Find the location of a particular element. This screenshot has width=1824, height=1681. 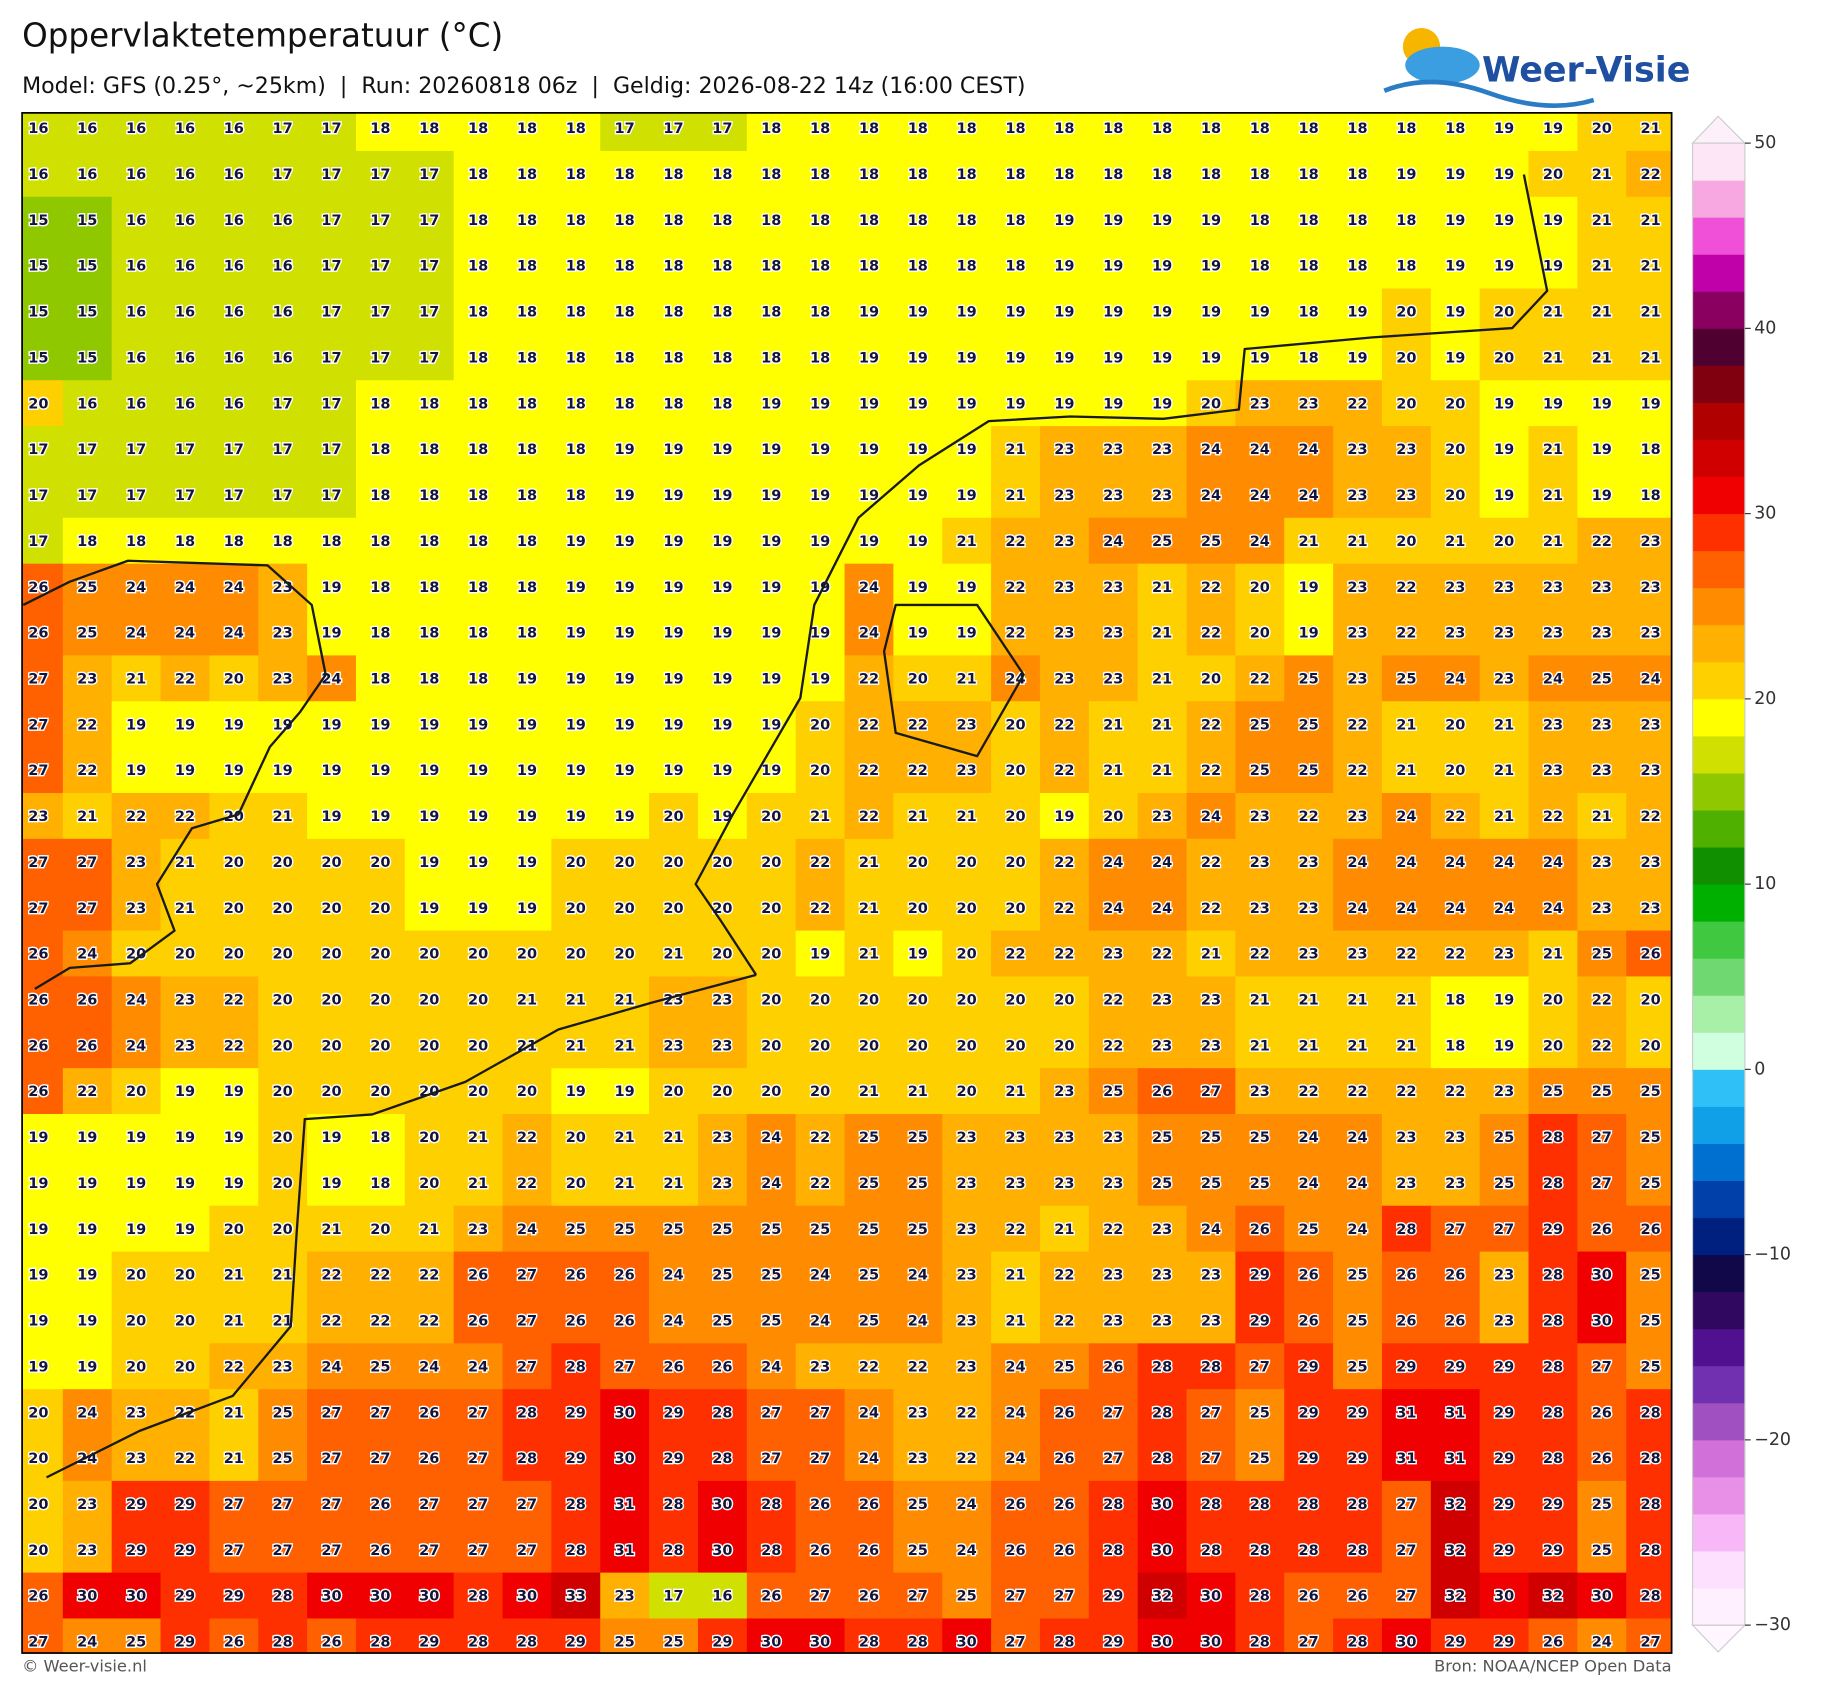

temperature-label: 17 is located at coordinates (234, 450).